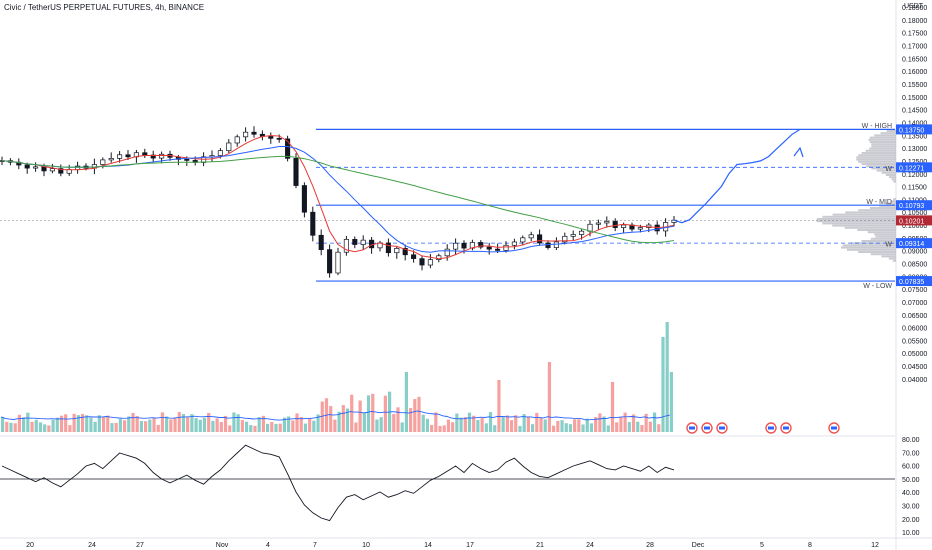 This screenshot has height=550, width=932. I want to click on price-tick-label: 0.17500, so click(914, 34).